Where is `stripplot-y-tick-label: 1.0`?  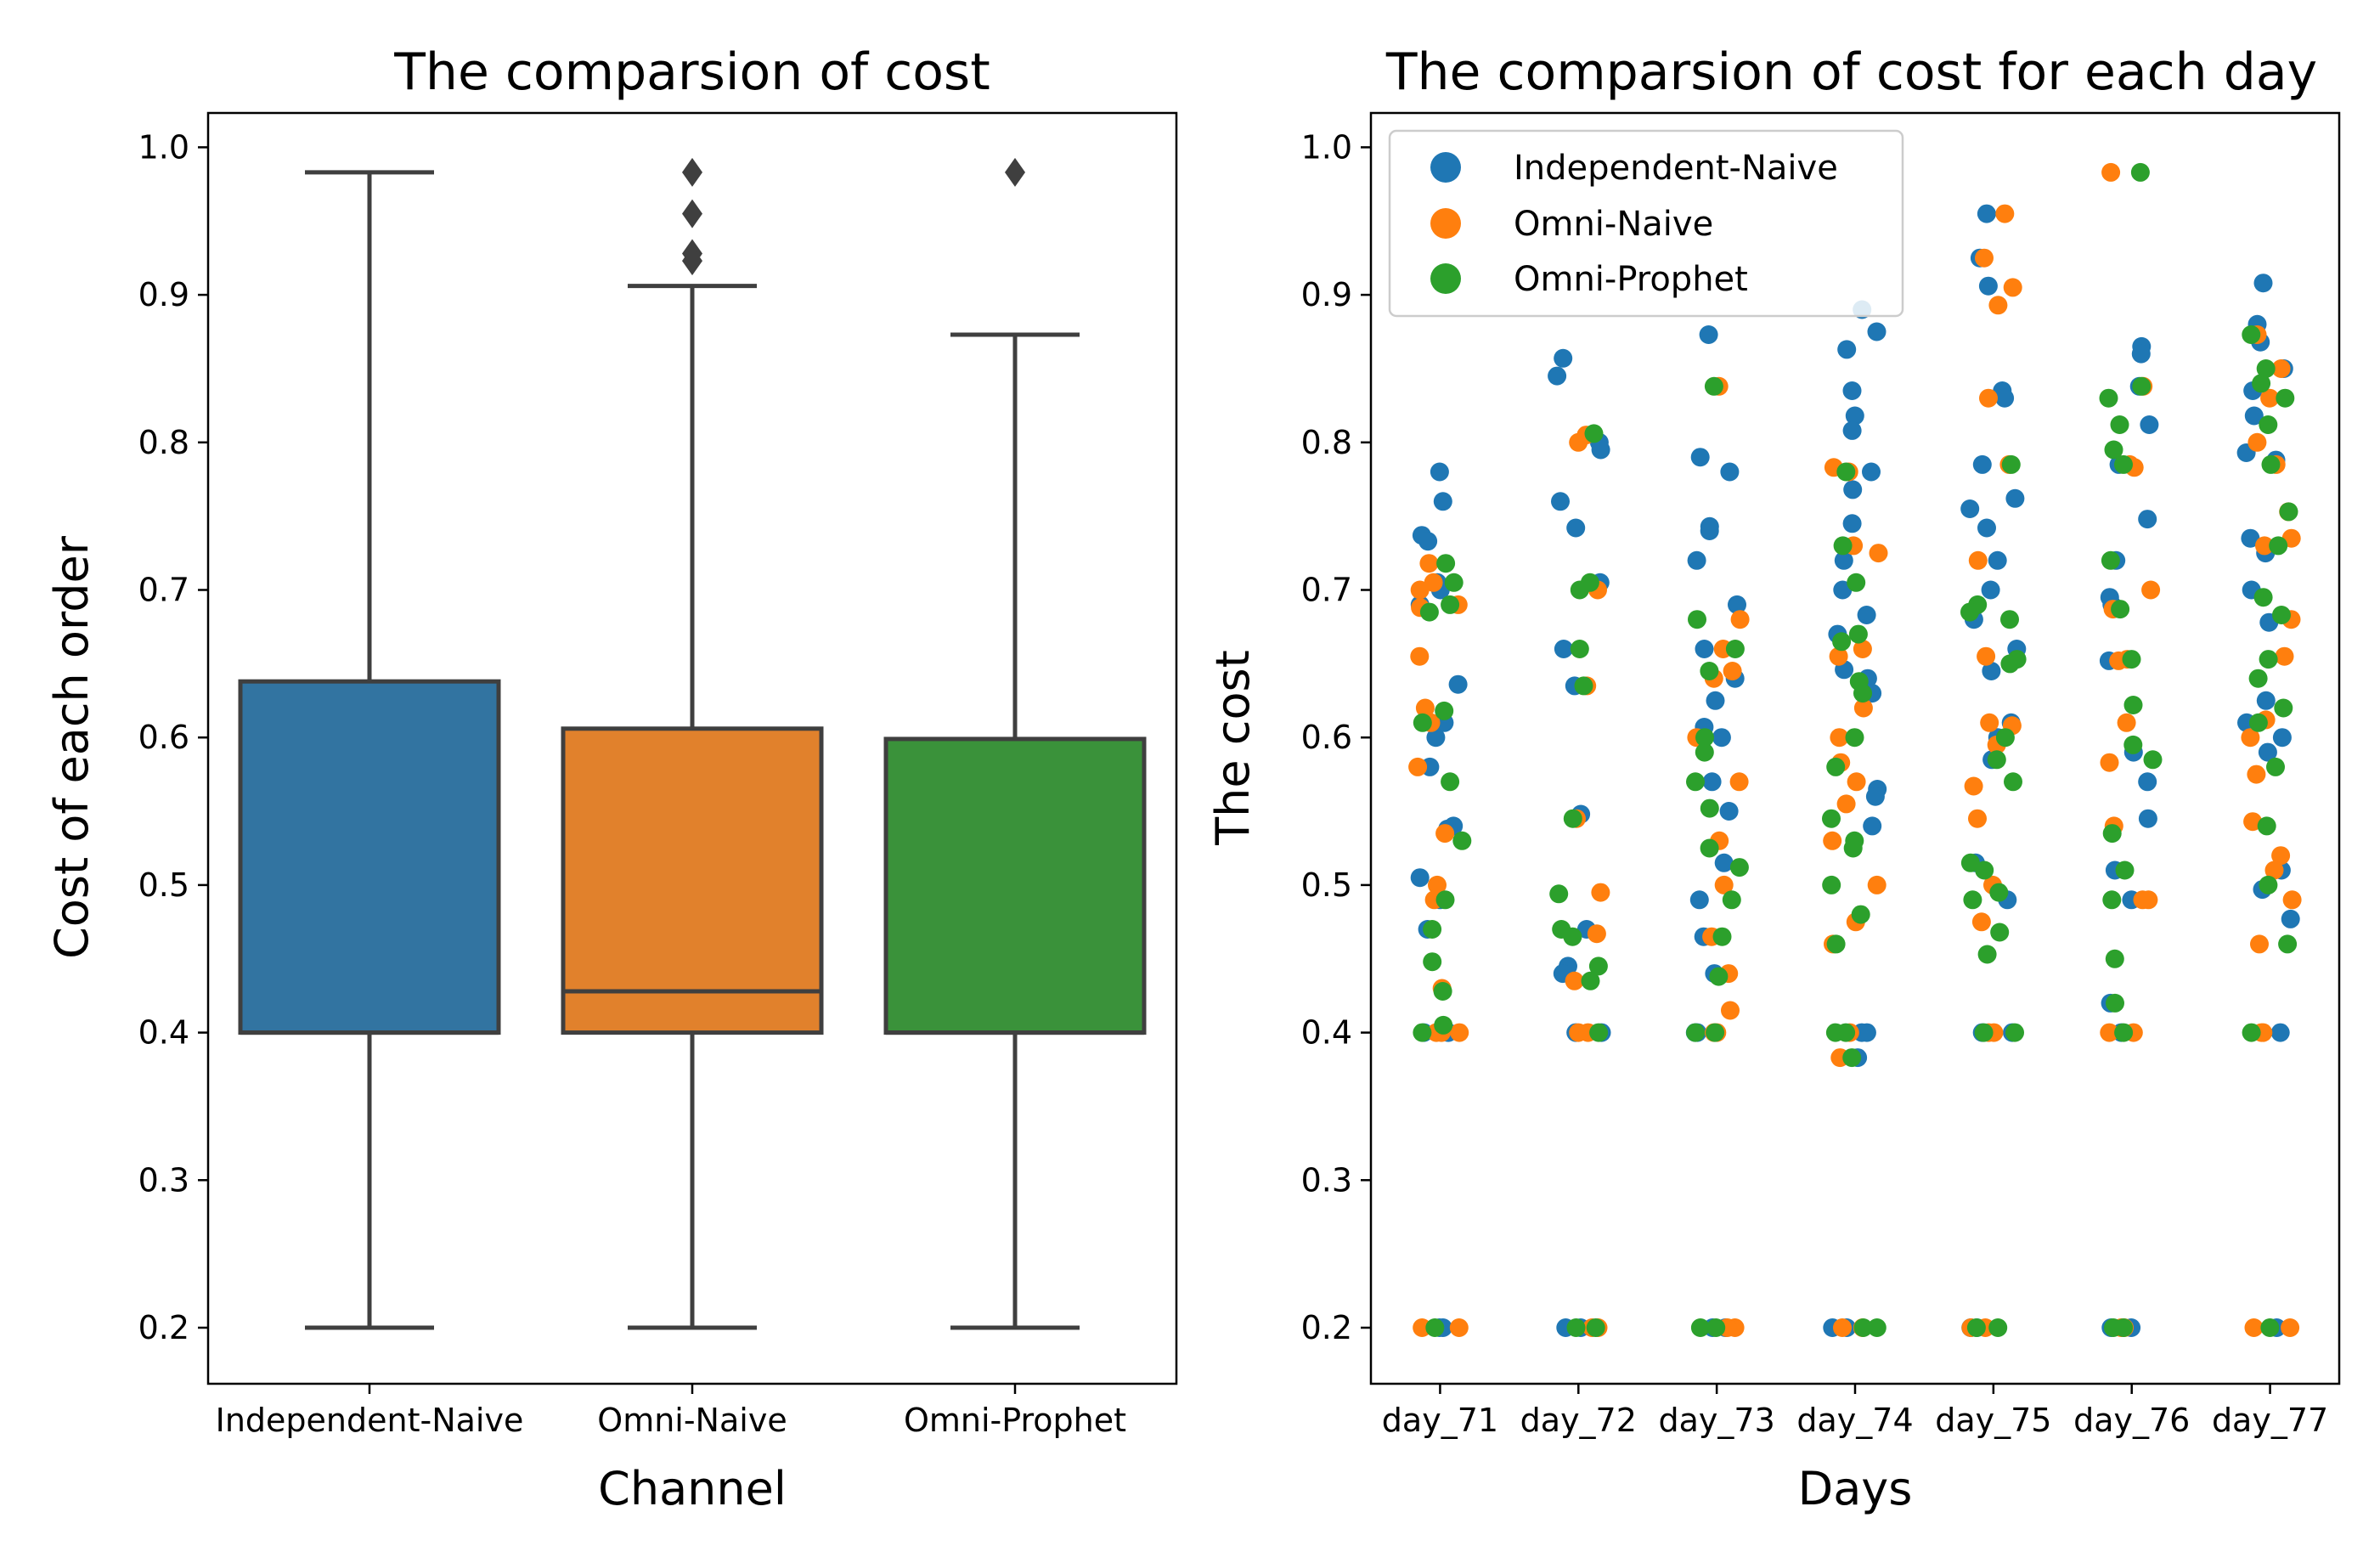
stripplot-y-tick-label: 1.0 is located at coordinates (1326, 147).